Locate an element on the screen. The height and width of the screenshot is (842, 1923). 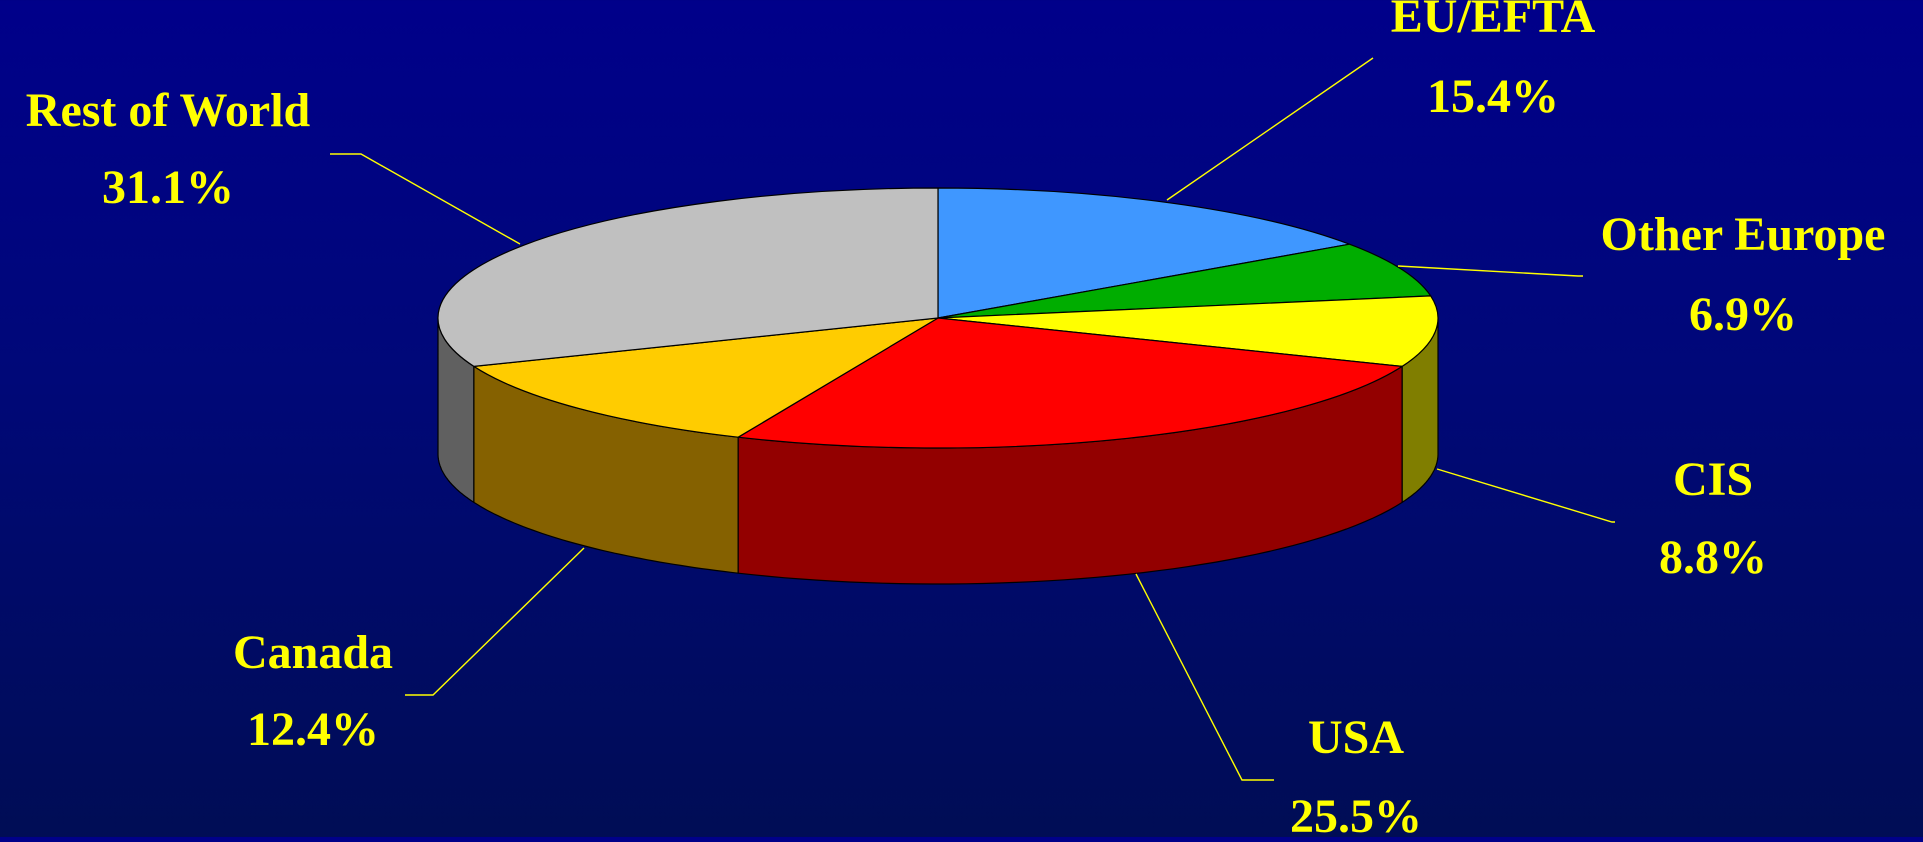
label-usa: USA is located at coordinates (1356, 737).